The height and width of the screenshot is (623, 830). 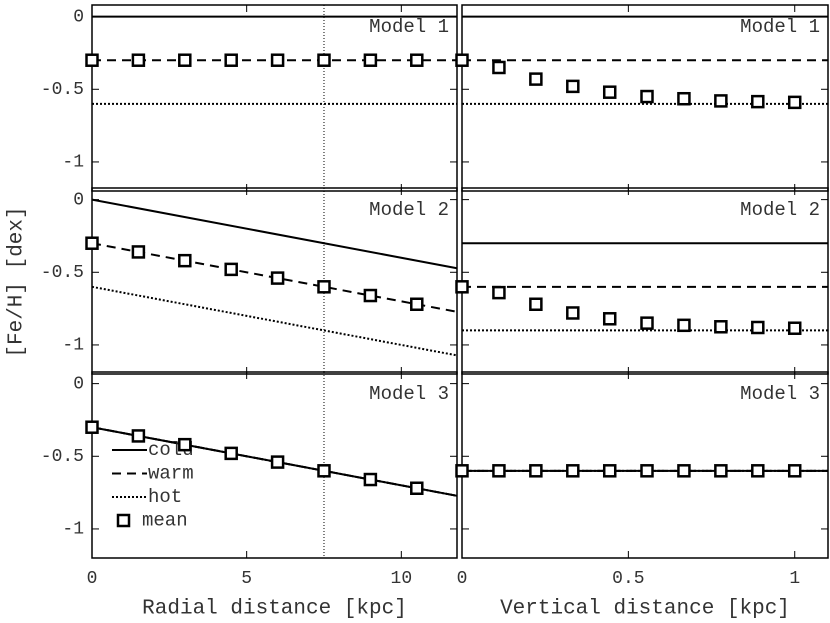 I want to click on legend-marker, so click(x=123, y=520).